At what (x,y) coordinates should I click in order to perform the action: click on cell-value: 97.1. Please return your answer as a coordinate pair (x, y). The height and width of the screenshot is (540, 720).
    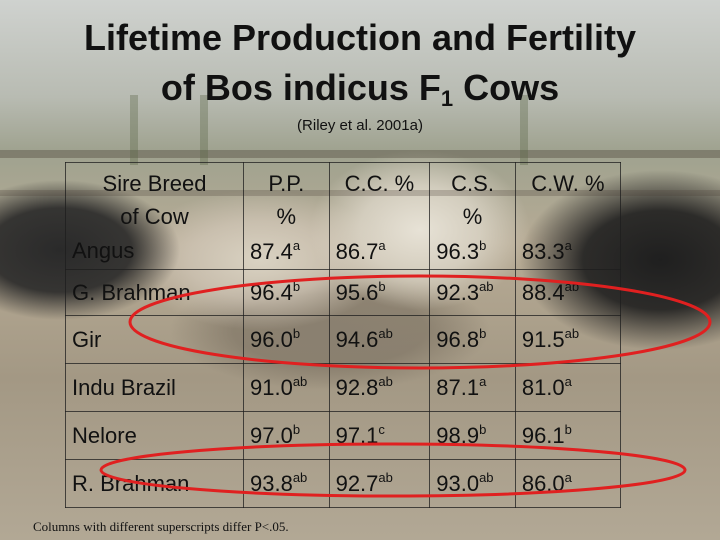
    Looking at the image, I should click on (357, 435).